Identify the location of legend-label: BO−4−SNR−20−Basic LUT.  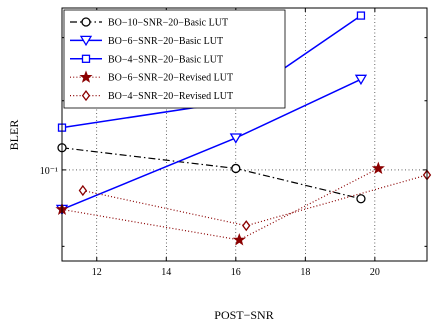
(165, 59).